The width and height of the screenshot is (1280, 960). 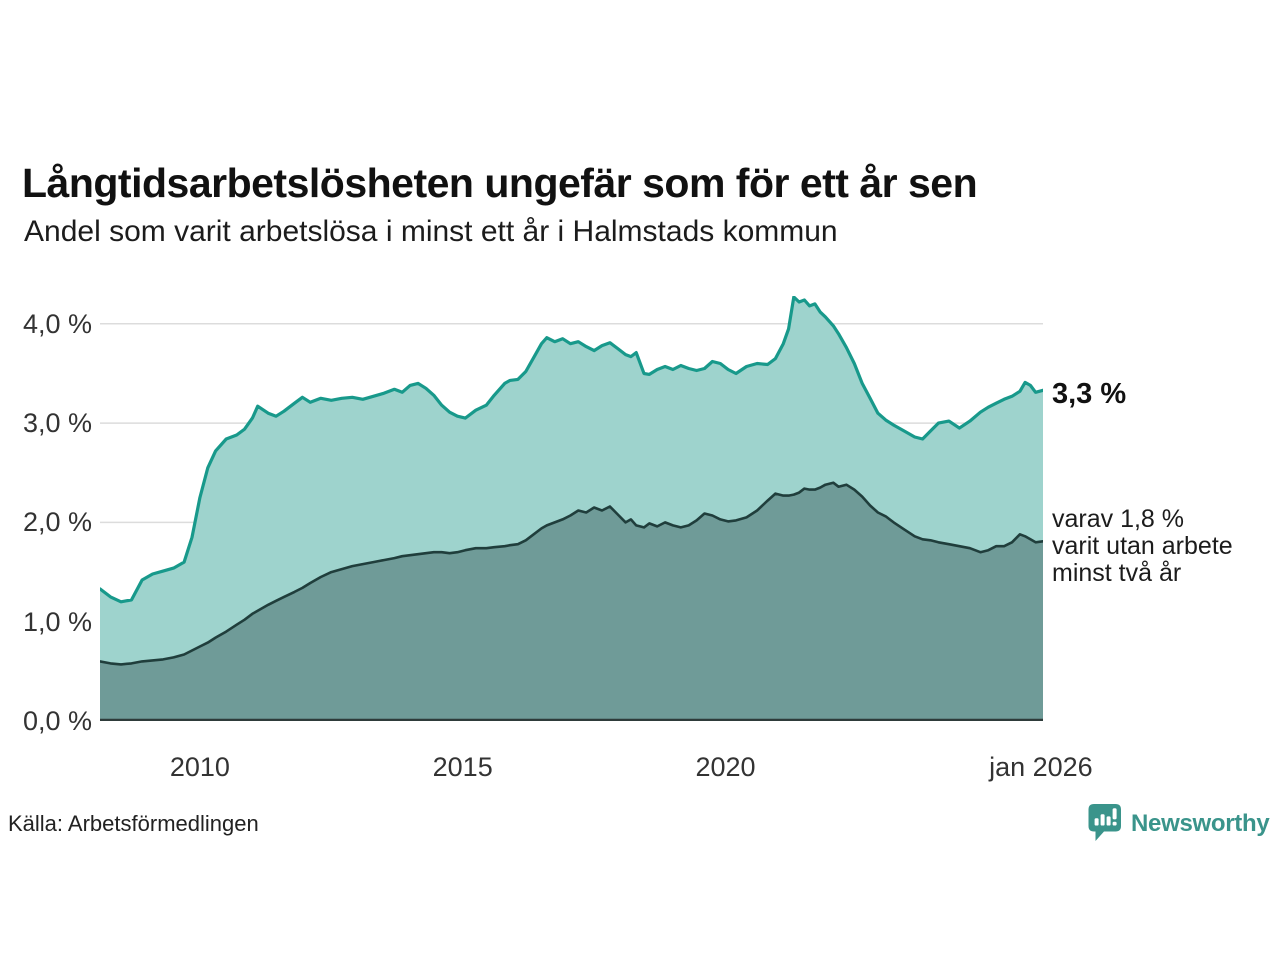 I want to click on breakdown-line-2: varit utan arbete, so click(x=1142, y=546).